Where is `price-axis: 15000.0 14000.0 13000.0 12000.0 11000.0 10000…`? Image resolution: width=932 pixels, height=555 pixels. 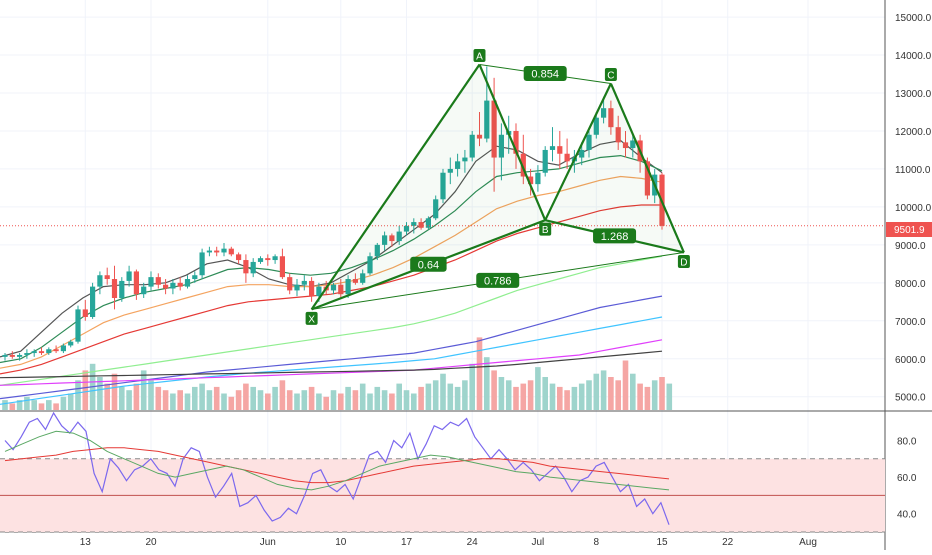
price-axis: 15000.0 14000.0 13000.0 12000.0 11000.0 10000… is located at coordinates (913, 208).